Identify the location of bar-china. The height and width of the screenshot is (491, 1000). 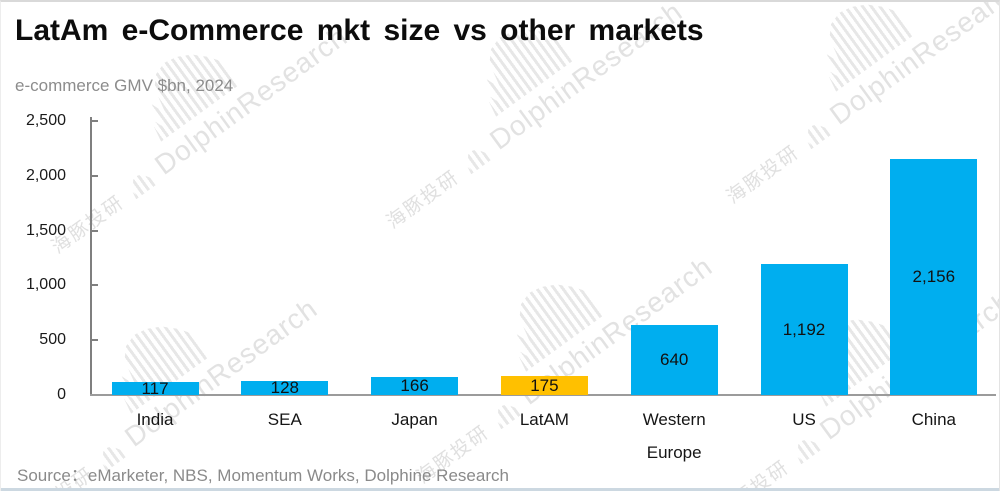
(934, 276).